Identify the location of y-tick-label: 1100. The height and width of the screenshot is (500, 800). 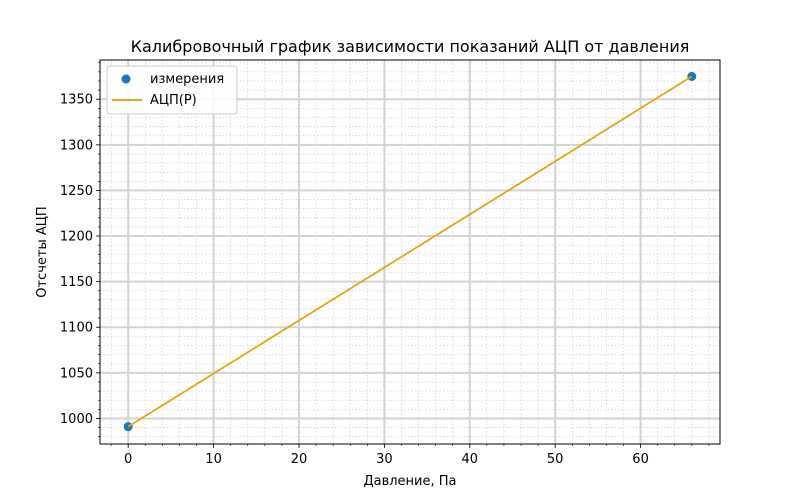
(76, 328).